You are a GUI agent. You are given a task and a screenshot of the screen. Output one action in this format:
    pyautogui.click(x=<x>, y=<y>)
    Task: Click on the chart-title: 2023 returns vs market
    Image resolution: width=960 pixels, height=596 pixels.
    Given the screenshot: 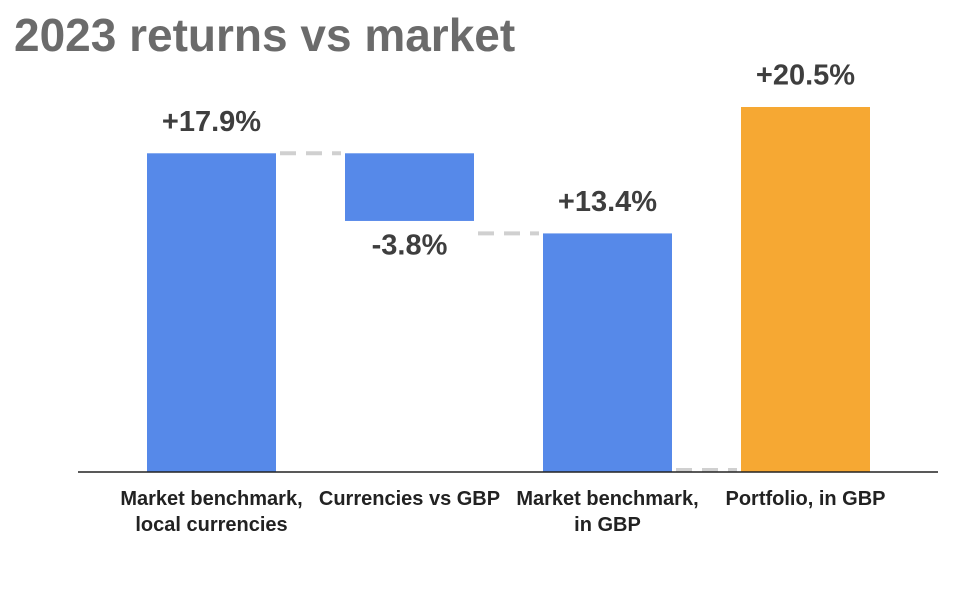 What is the action you would take?
    pyautogui.click(x=265, y=35)
    